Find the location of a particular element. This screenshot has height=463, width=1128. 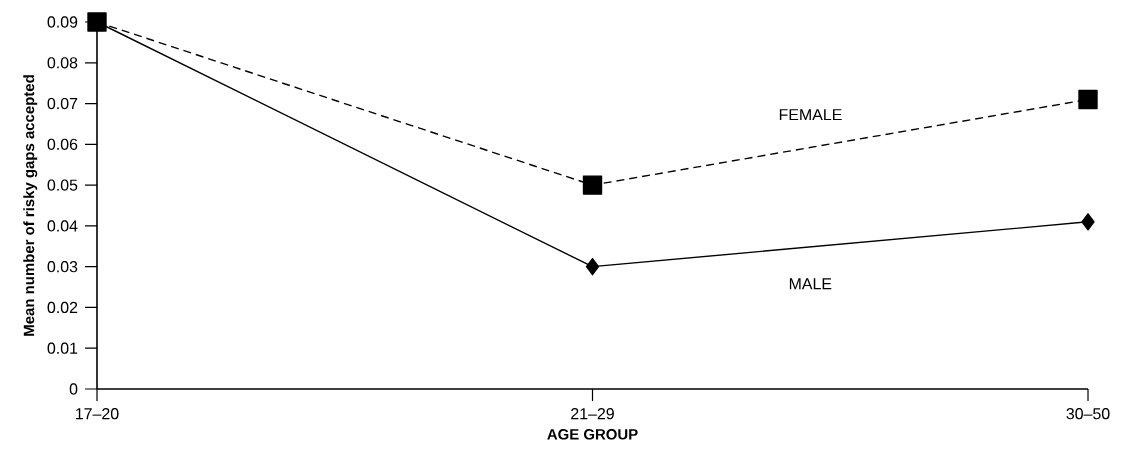

x-tick-label: 30–50 is located at coordinates (1088, 414).